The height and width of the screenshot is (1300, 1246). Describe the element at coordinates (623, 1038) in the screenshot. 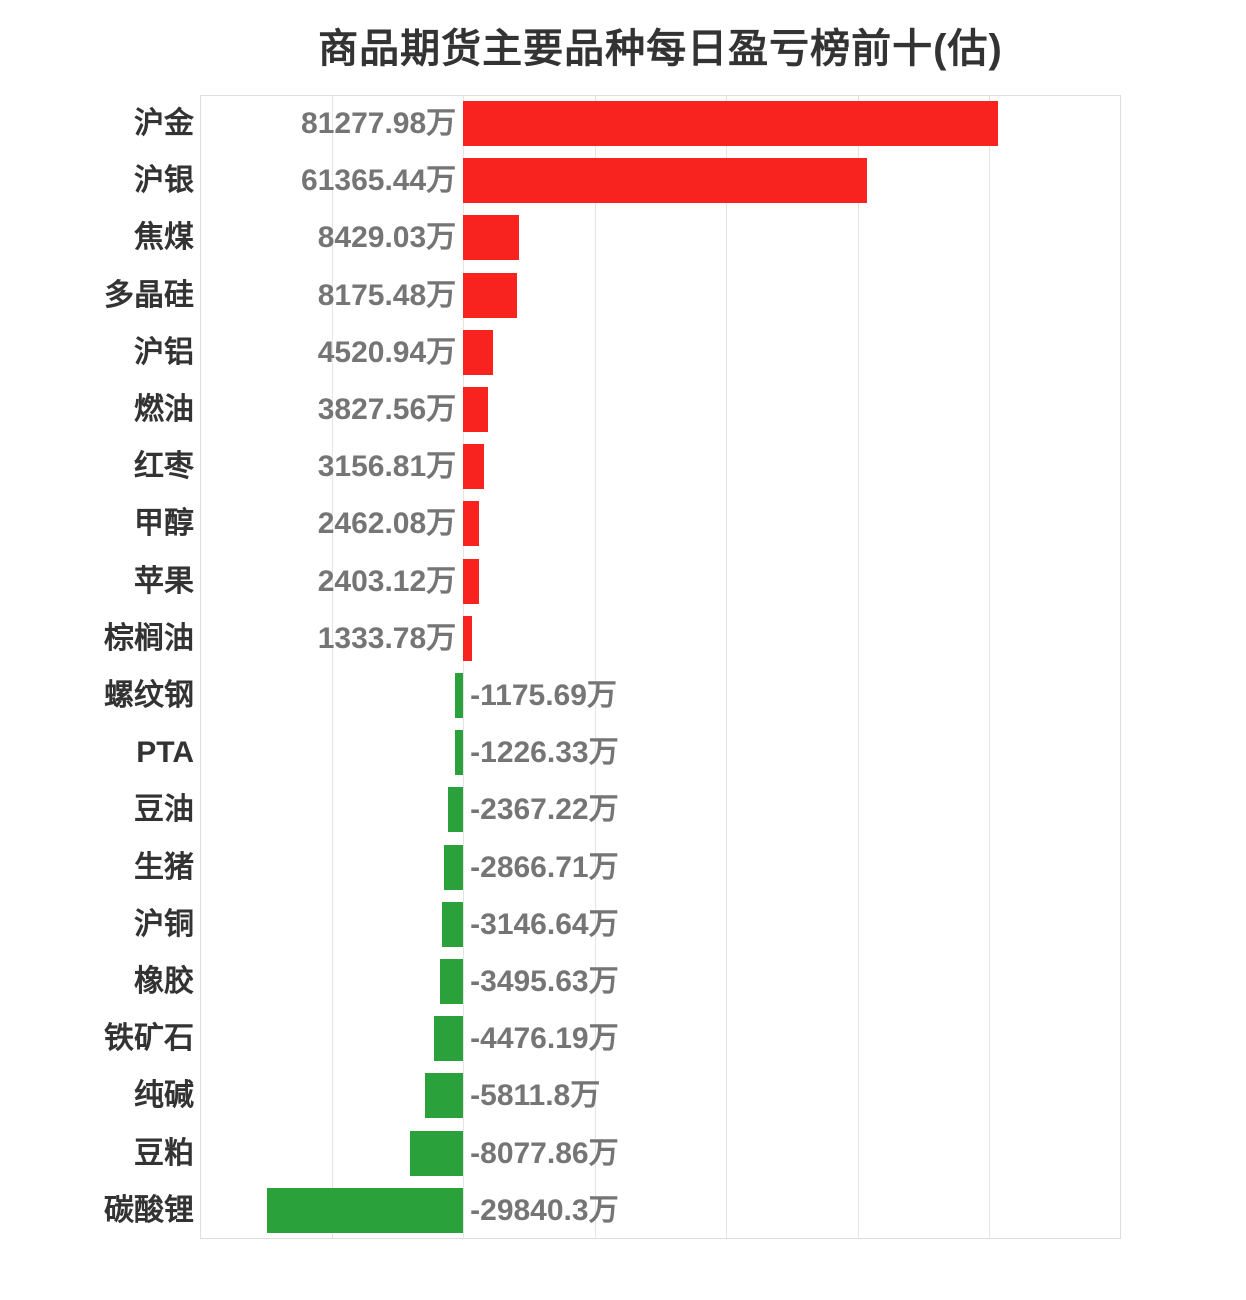

I see `bar-row: 铁矿石 -4476.19万` at that location.